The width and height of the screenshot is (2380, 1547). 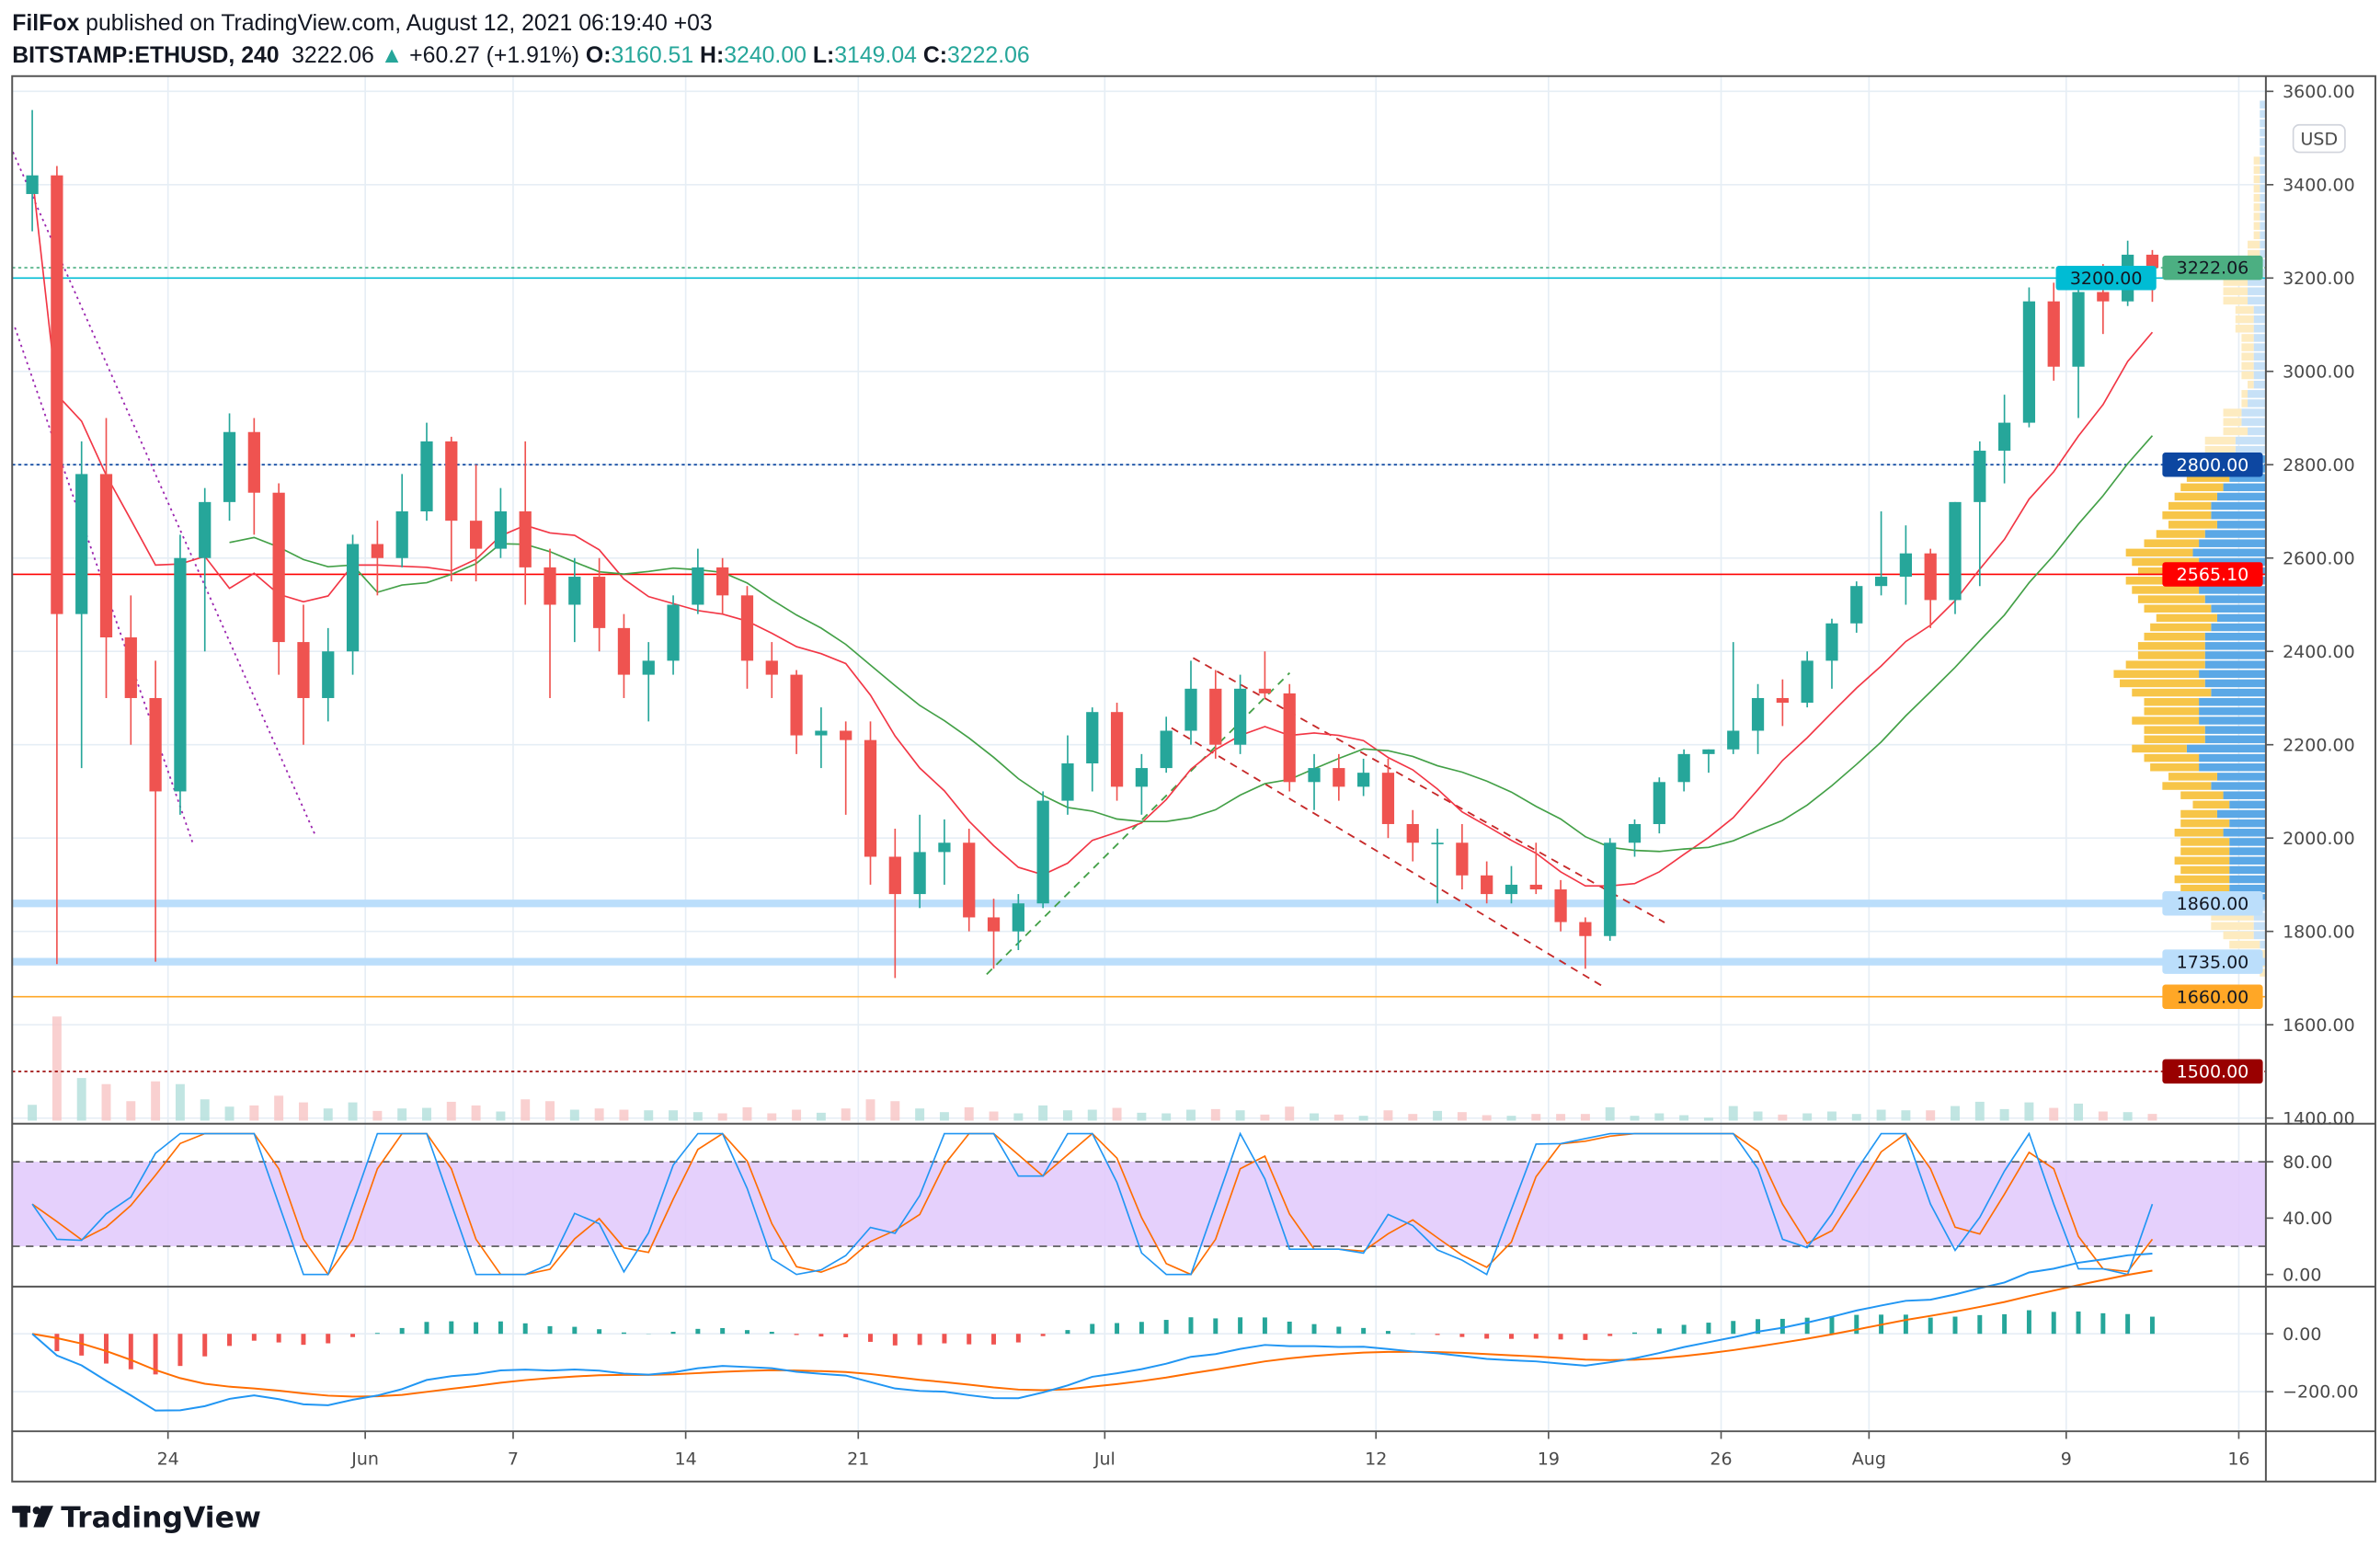 What do you see at coordinates (2319, 465) in the screenshot?
I see `price-label: 2800.00` at bounding box center [2319, 465].